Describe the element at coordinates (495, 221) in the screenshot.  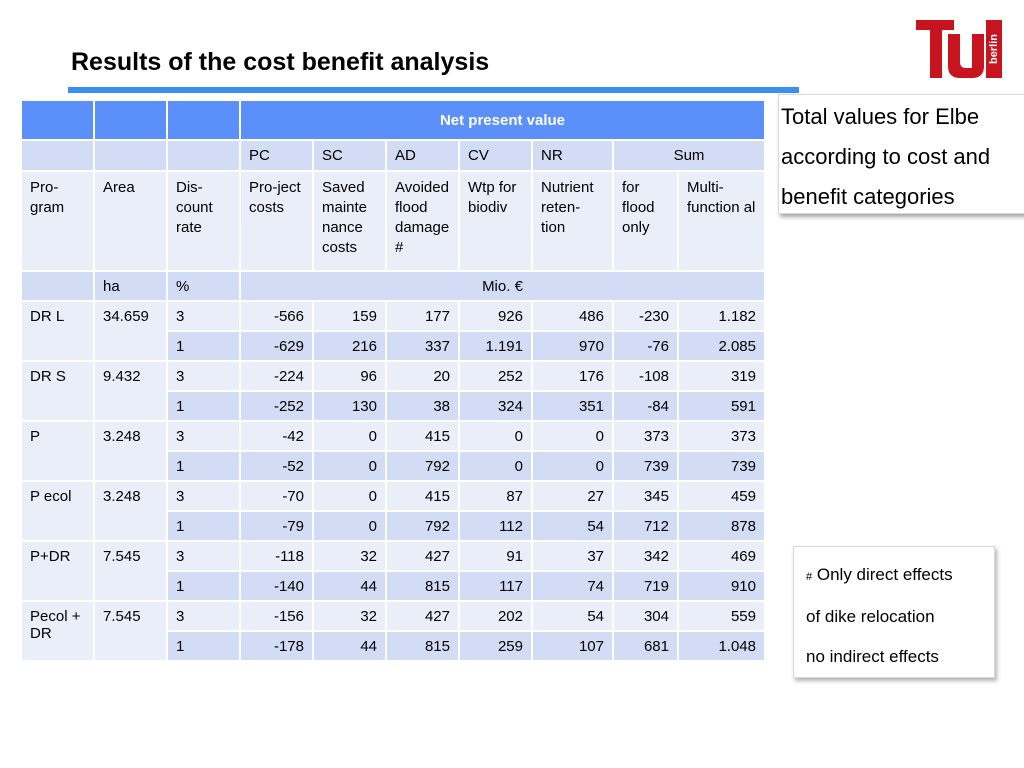
I see `label-cv: Wtp for biodiv` at that location.